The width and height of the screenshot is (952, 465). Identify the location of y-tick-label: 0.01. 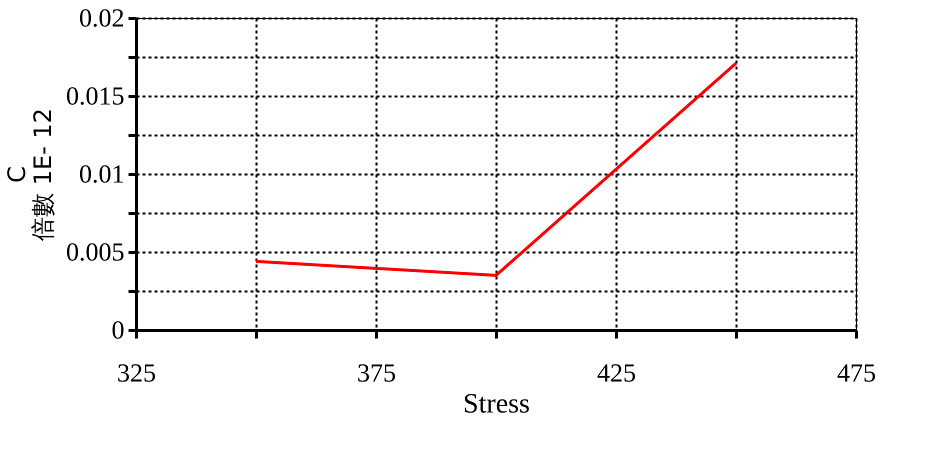
(101, 174).